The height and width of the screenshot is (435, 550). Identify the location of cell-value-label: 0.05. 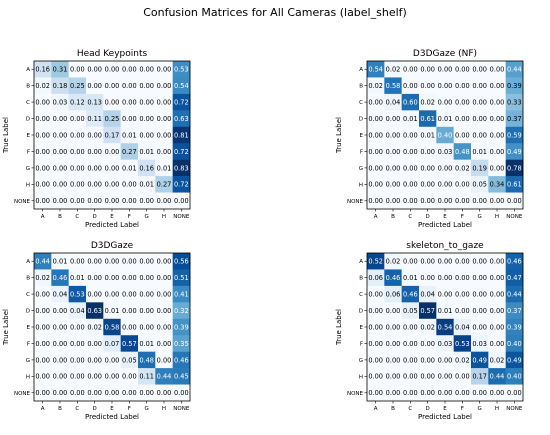
(479, 185).